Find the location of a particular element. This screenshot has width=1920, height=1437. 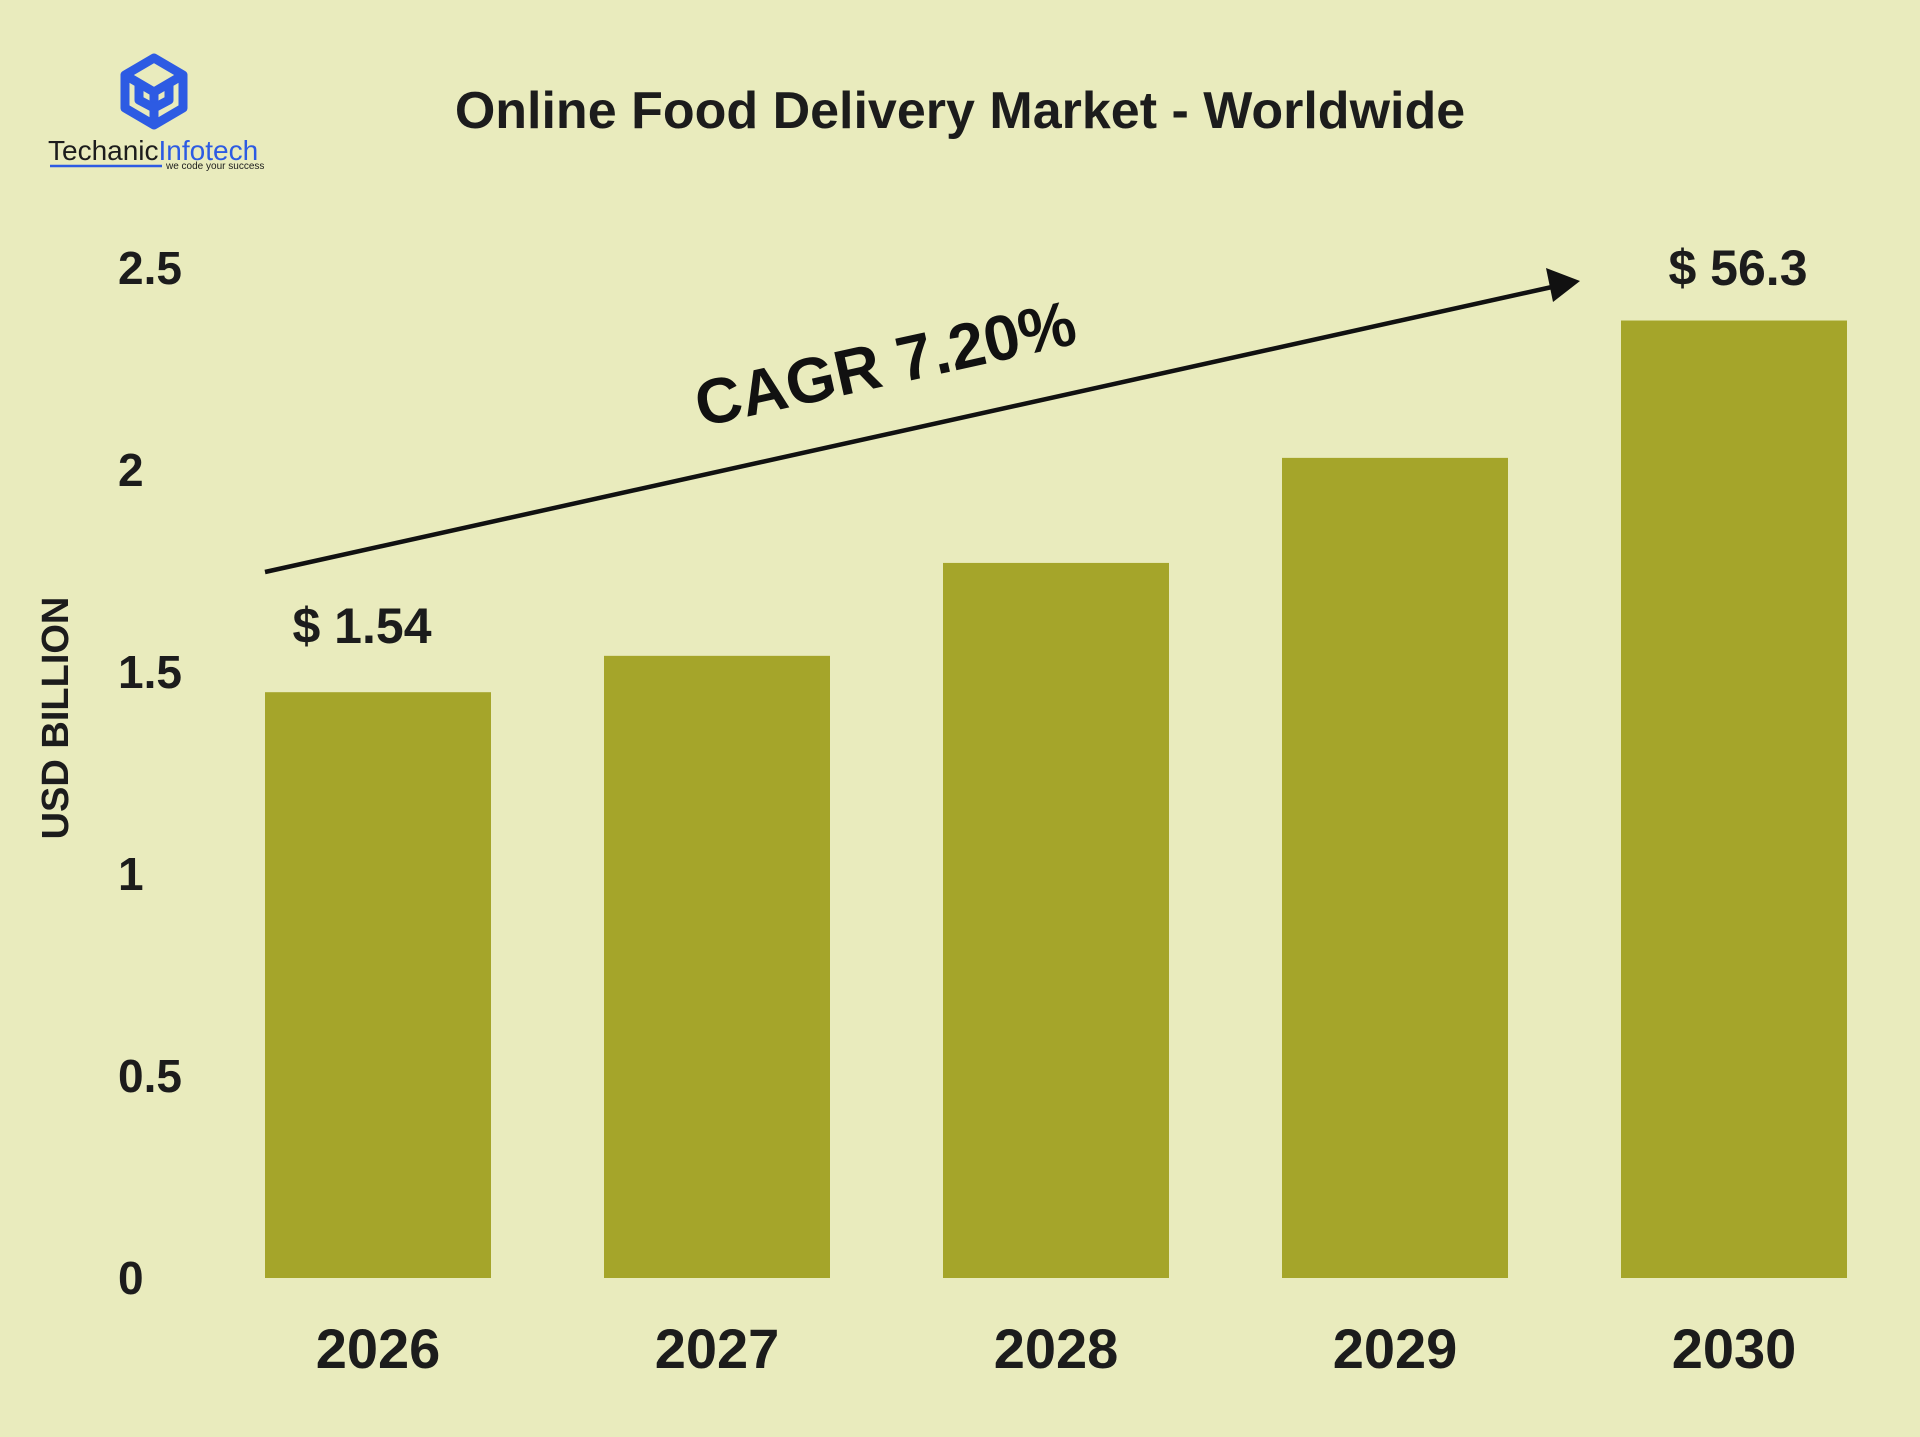

bar-2029 is located at coordinates (1395, 867).